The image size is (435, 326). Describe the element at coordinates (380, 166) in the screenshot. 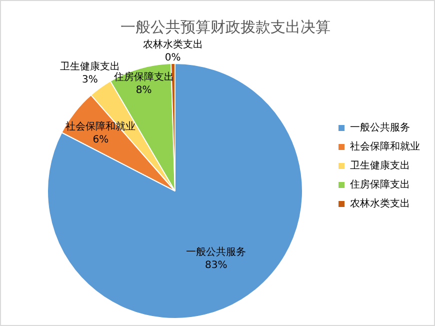

I see `legend-label: 卫生健康支出` at that location.